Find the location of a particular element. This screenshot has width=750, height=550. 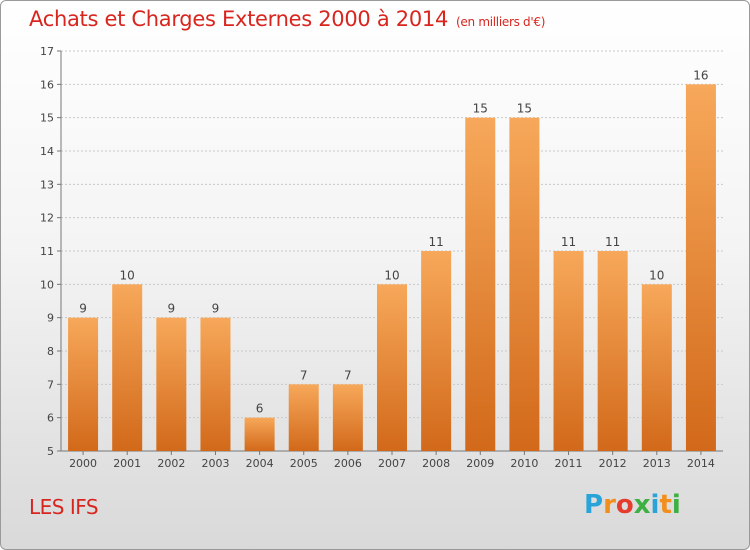

x-tick-label-2005: 2005 is located at coordinates (304, 463).